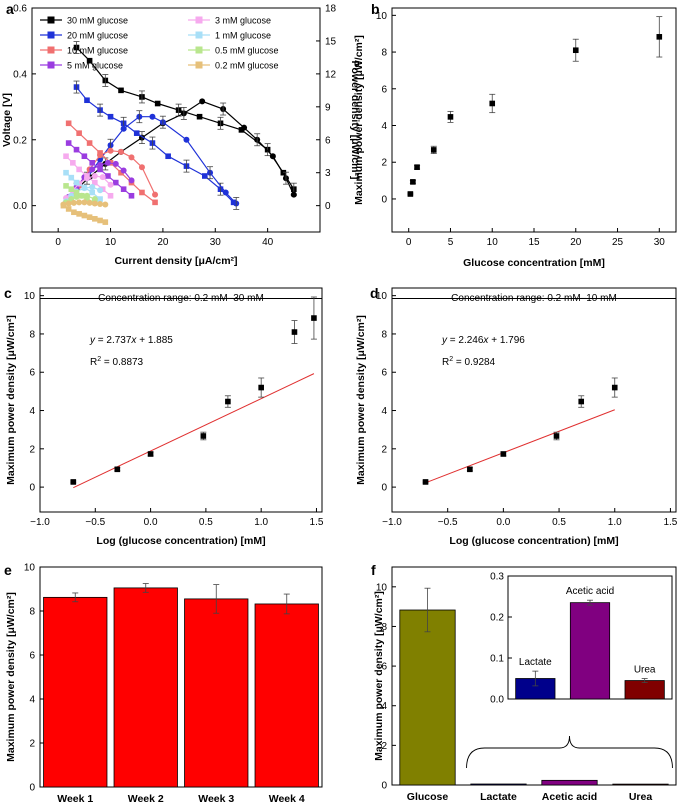 This screenshot has width=685, height=810. Describe the element at coordinates (32, 744) in the screenshot. I see `panel-e-y-tick-label: 2` at that location.